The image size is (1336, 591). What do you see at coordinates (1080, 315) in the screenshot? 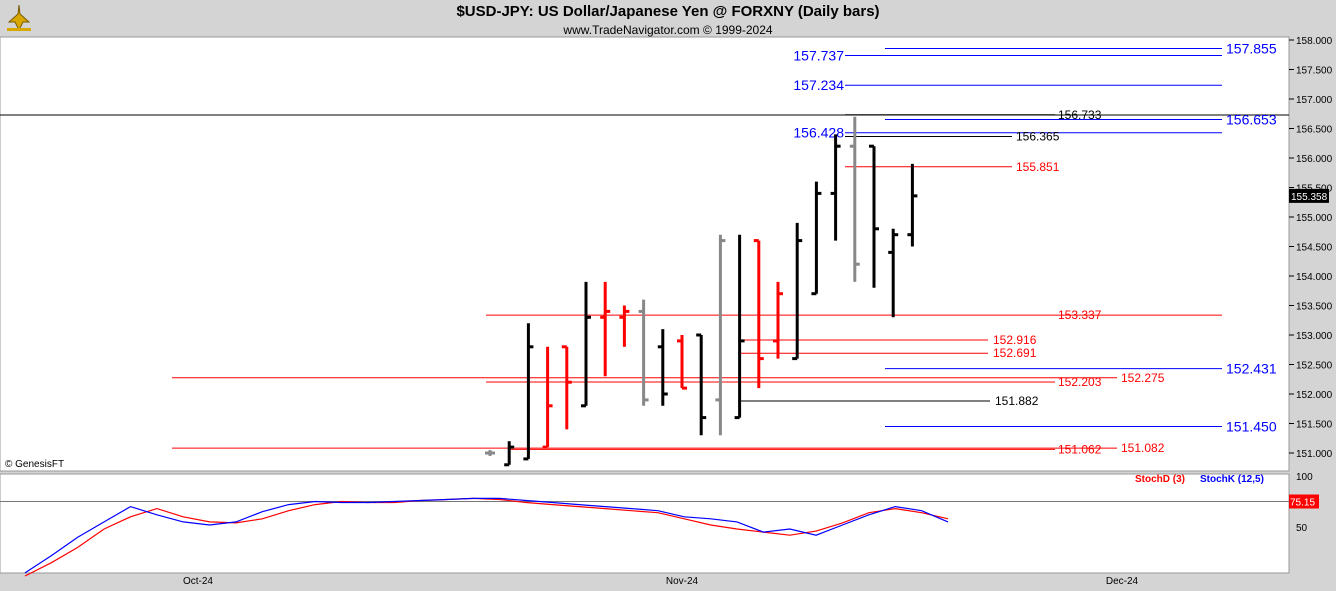
I see `level-label: 153.337` at bounding box center [1080, 315].